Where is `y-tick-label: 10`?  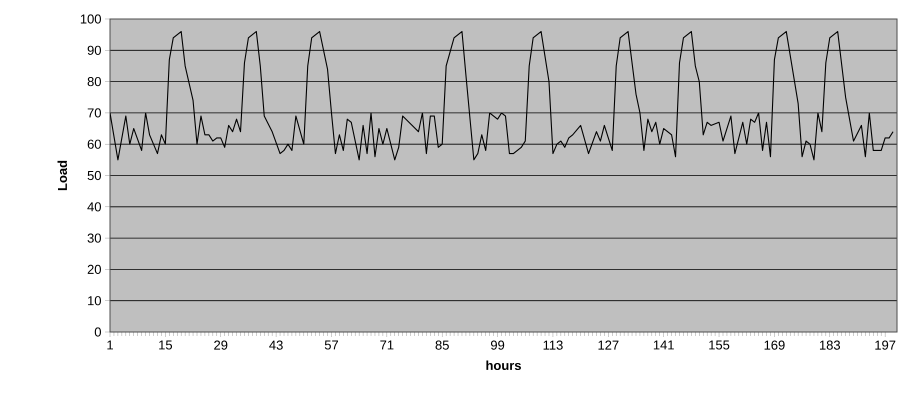 y-tick-label: 10 is located at coordinates (94, 301).